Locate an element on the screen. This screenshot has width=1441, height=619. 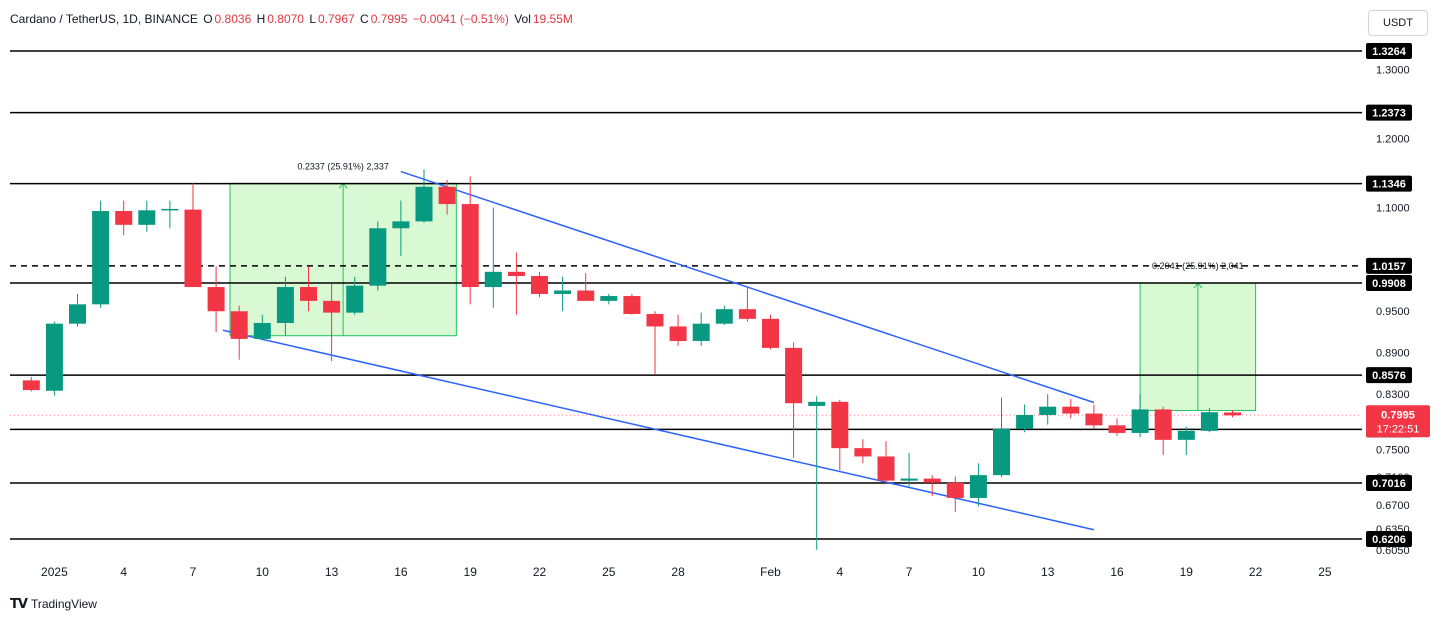
level-price-tag-text: 0.9908 is located at coordinates (1389, 284).